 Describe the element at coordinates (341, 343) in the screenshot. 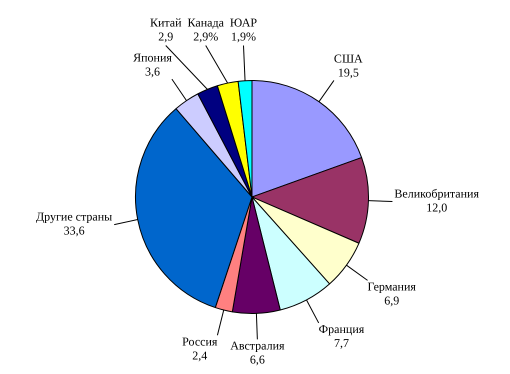

I see `data-label: 7,7` at that location.